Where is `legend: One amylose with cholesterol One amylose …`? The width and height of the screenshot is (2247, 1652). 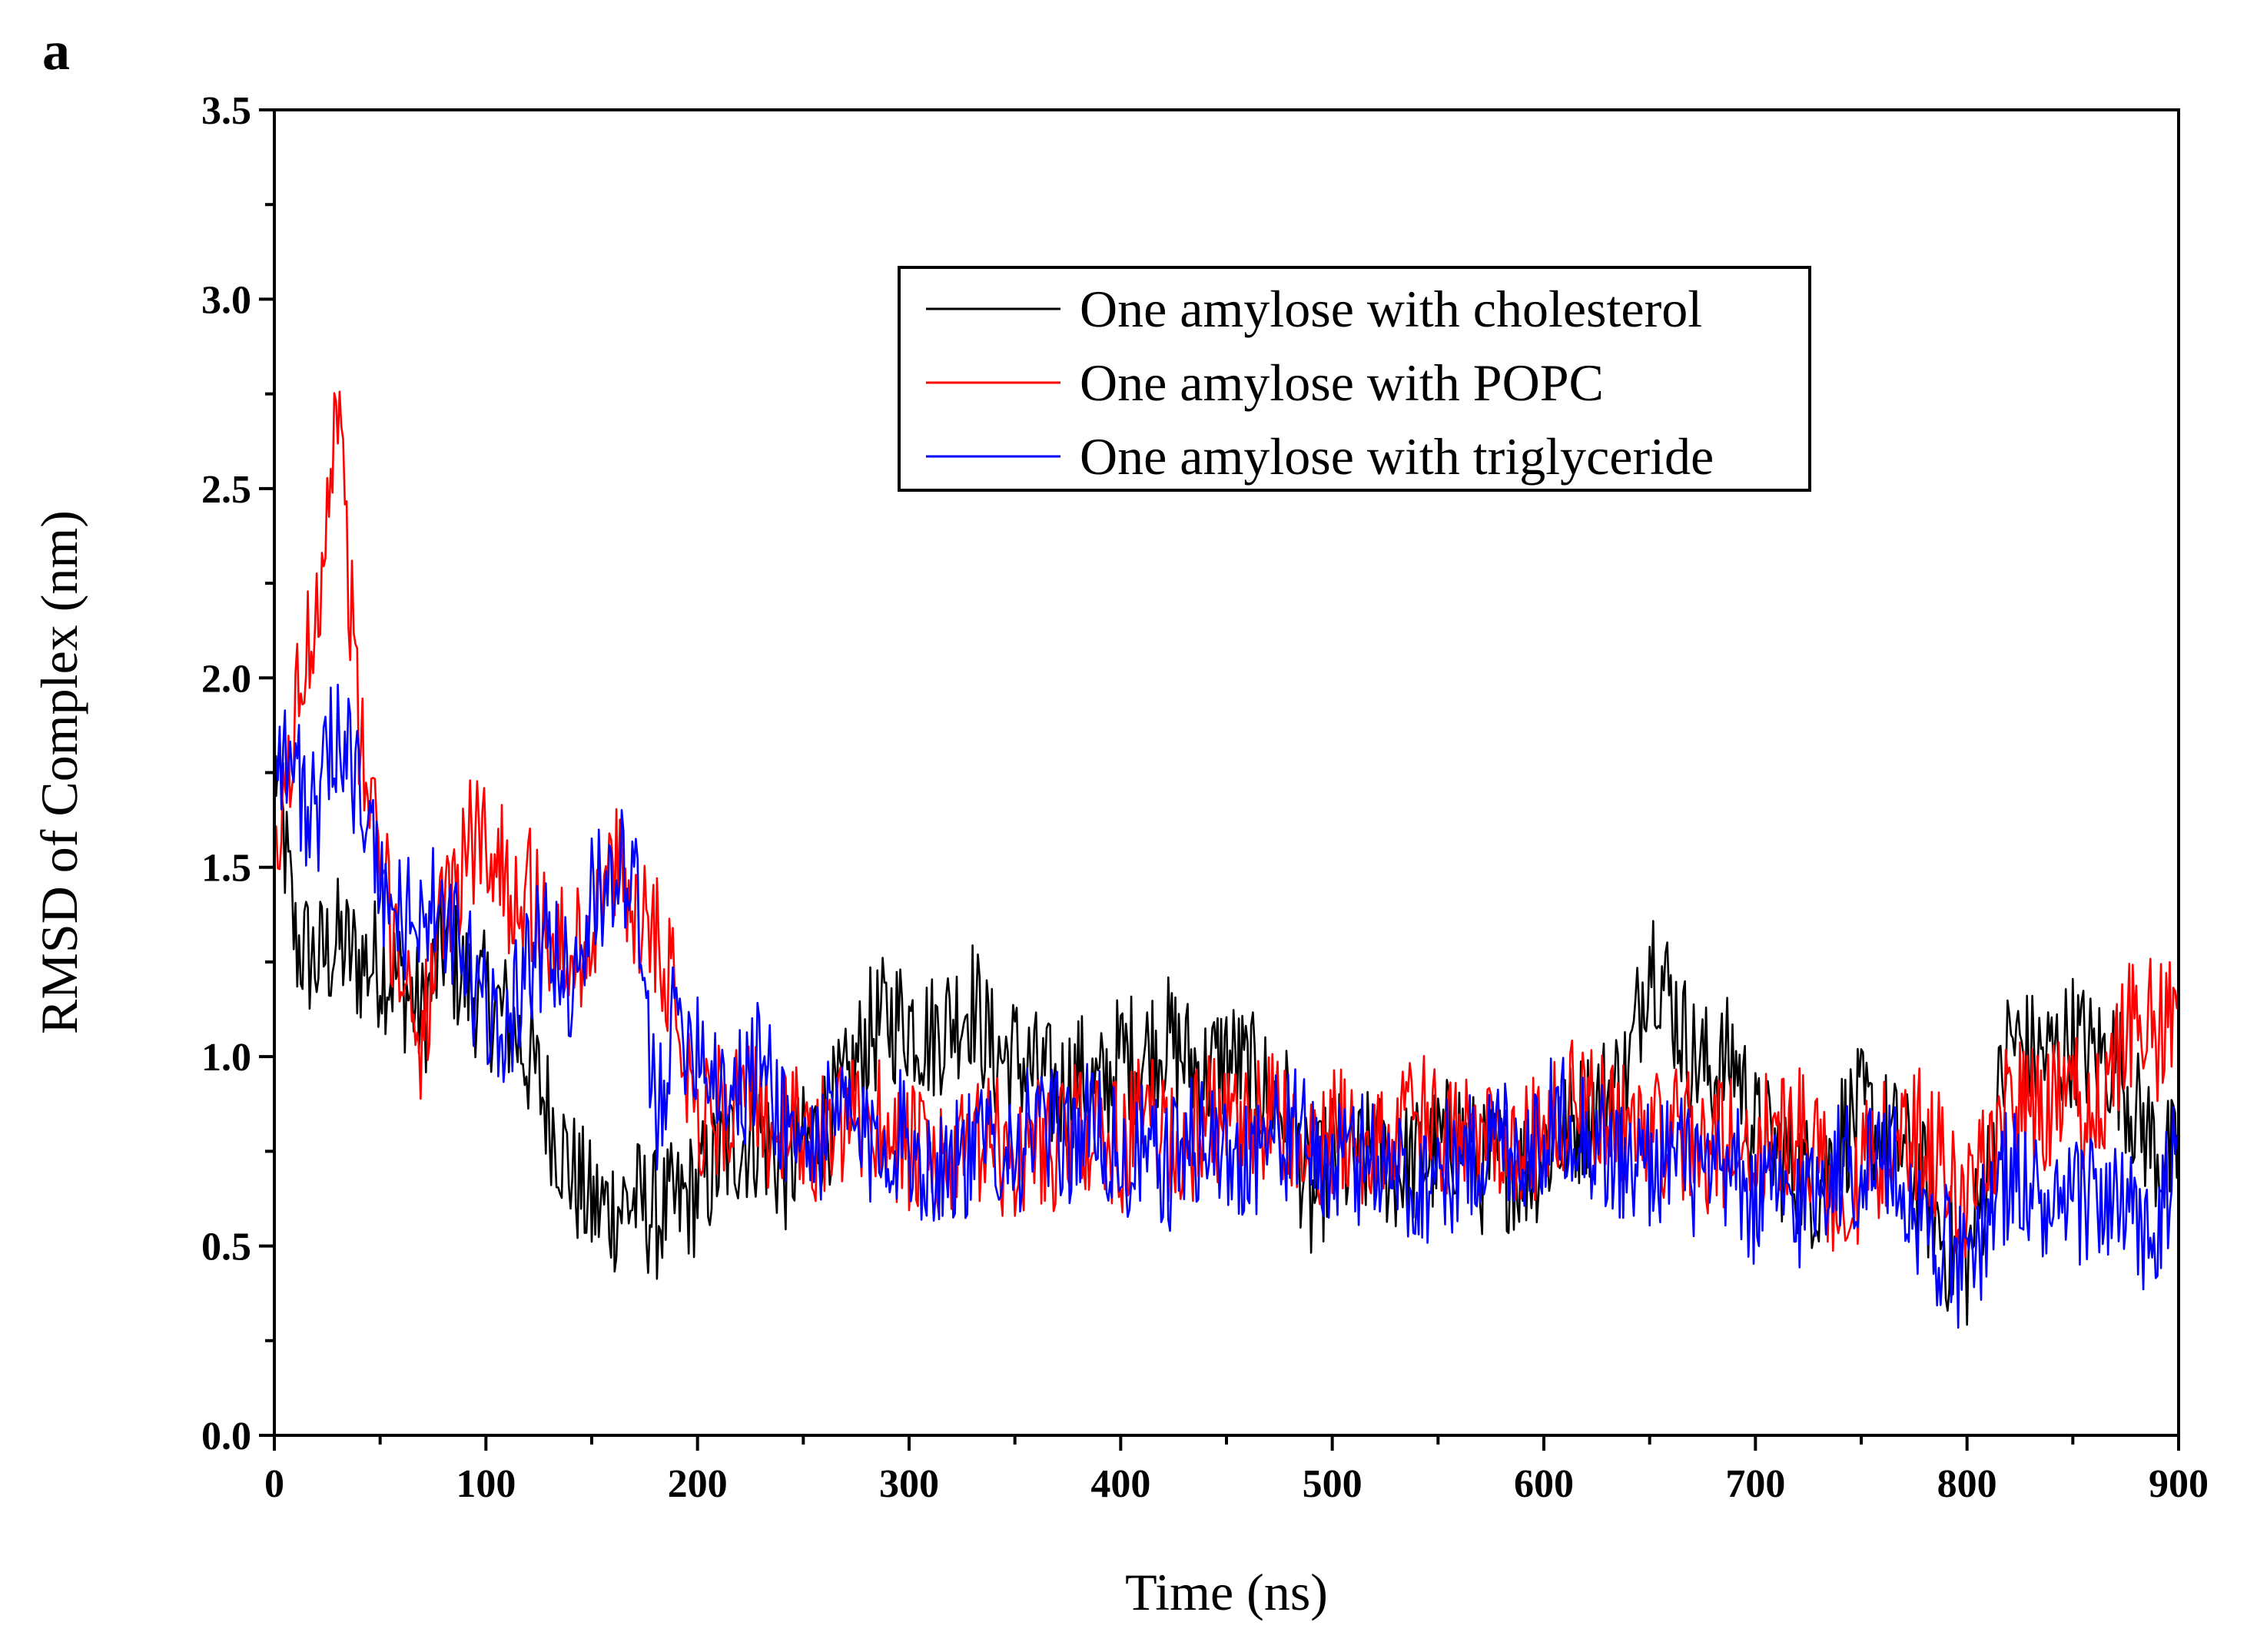 legend: One amylose with cholesterol One amylose … is located at coordinates (1354, 379).